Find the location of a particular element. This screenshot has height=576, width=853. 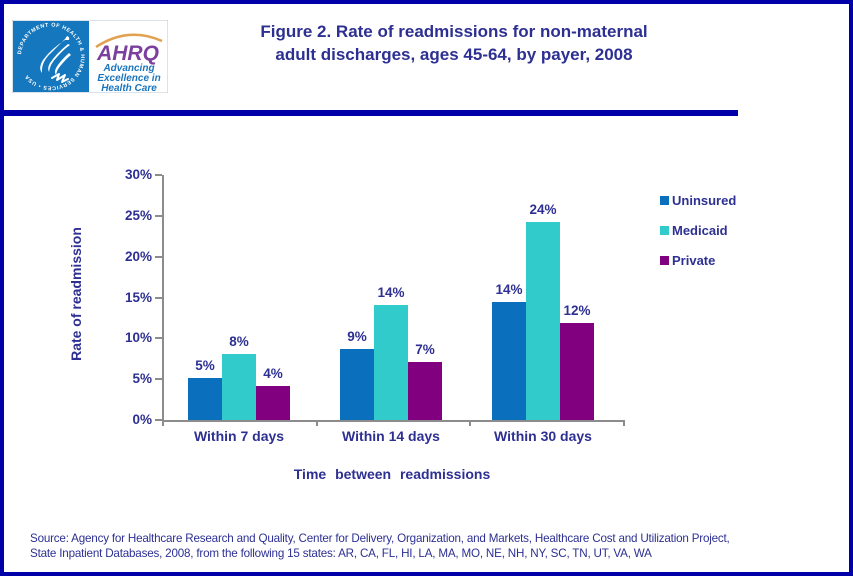

bar-value-label: 4% is located at coordinates (273, 373).